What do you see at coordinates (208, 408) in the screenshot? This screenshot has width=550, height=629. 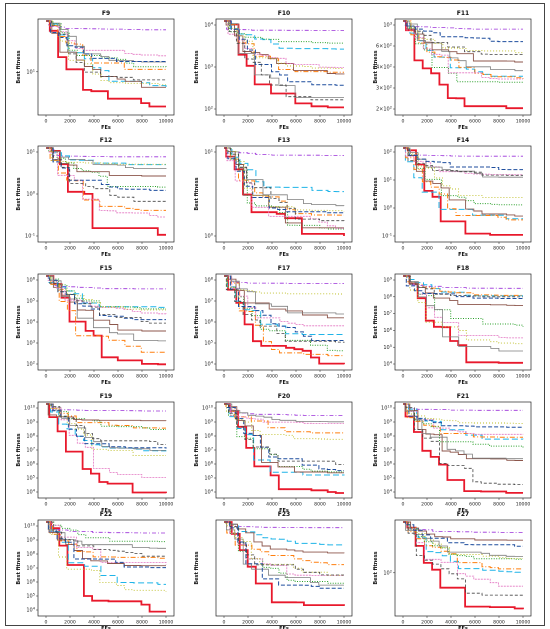 I see `y-tick-label: 10¹⁰` at bounding box center [208, 408].